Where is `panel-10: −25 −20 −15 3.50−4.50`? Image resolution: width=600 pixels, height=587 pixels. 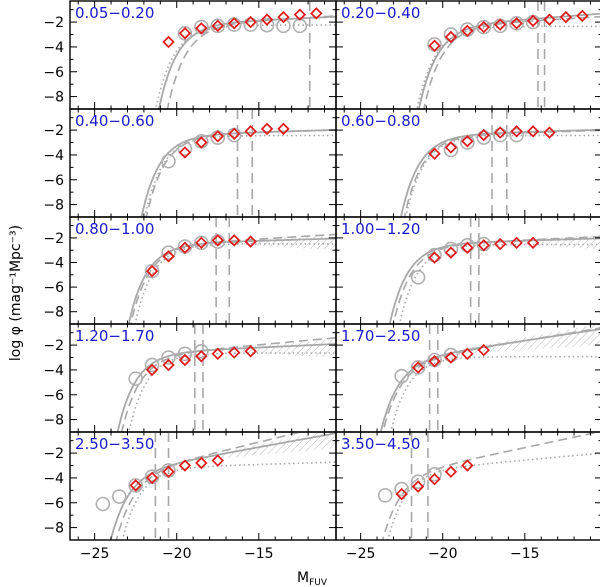
panel-10: −25 −20 −15 3.50−4.50 is located at coordinates (467, 496).